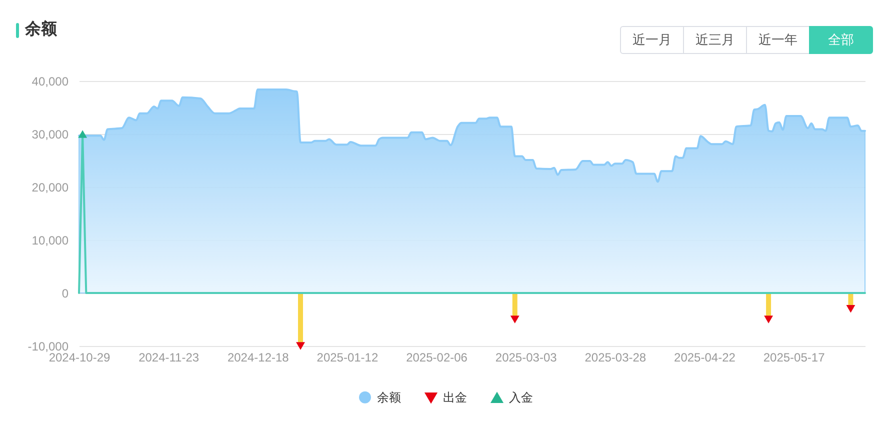 Image resolution: width=887 pixels, height=430 pixels. What do you see at coordinates (48, 347) in the screenshot?
I see `y-tick-label: -10,000` at bounding box center [48, 347].